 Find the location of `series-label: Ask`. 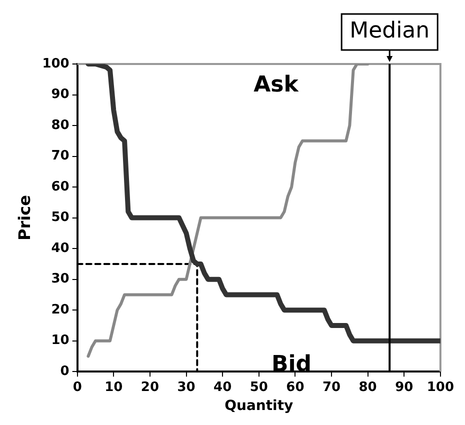

series-label: Ask is located at coordinates (277, 85).